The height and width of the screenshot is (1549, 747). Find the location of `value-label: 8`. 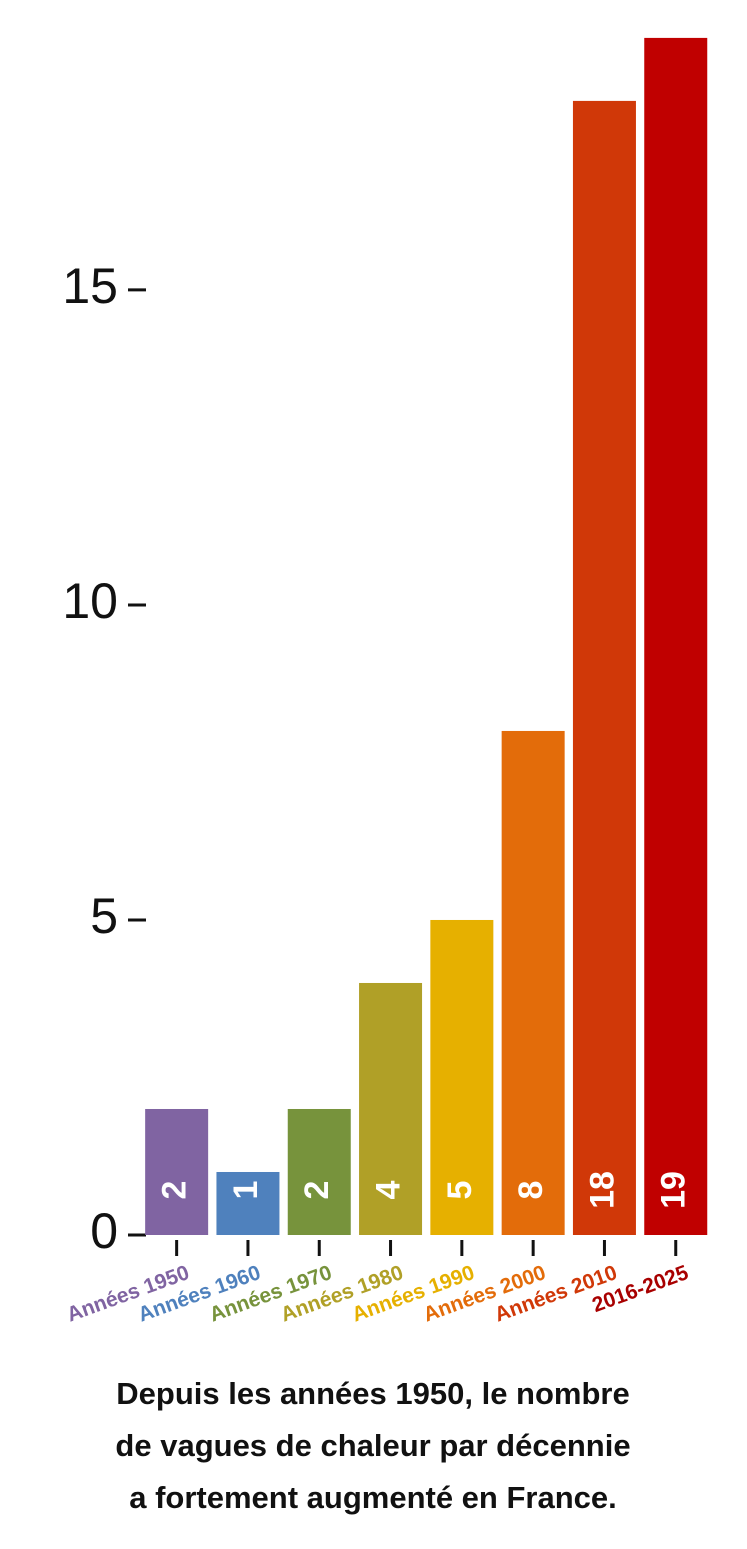

value-label: 8 is located at coordinates (531, 1190).